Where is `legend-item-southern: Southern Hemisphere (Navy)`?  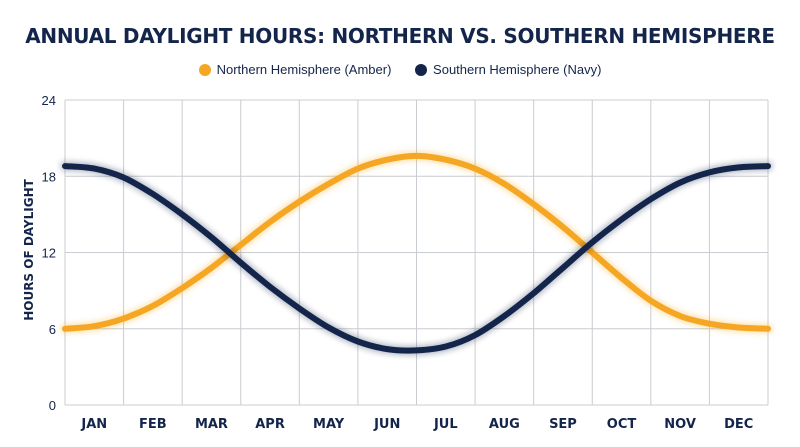 legend-item-southern: Southern Hemisphere (Navy) is located at coordinates (508, 69).